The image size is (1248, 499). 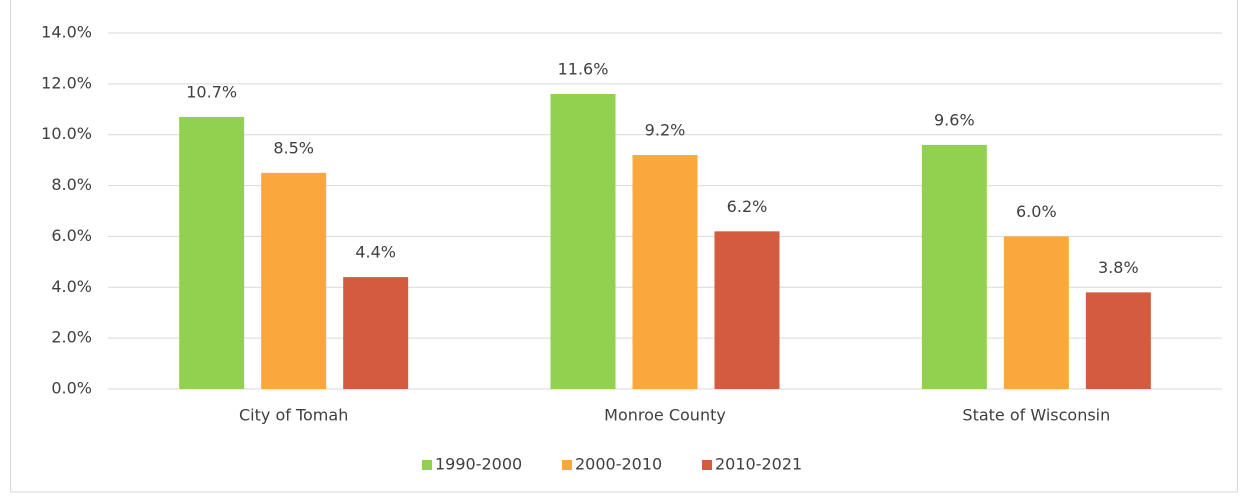 I want to click on y-tick-label: 4.0%, so click(x=71, y=286).